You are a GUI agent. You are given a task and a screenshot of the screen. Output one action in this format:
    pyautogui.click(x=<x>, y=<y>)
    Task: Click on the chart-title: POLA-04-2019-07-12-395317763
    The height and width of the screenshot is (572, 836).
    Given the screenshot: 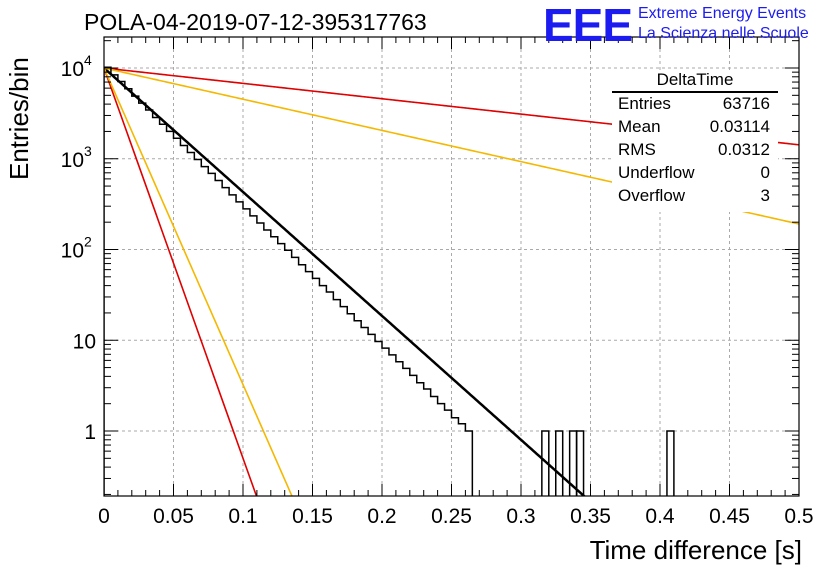 What is the action you would take?
    pyautogui.click(x=255, y=22)
    